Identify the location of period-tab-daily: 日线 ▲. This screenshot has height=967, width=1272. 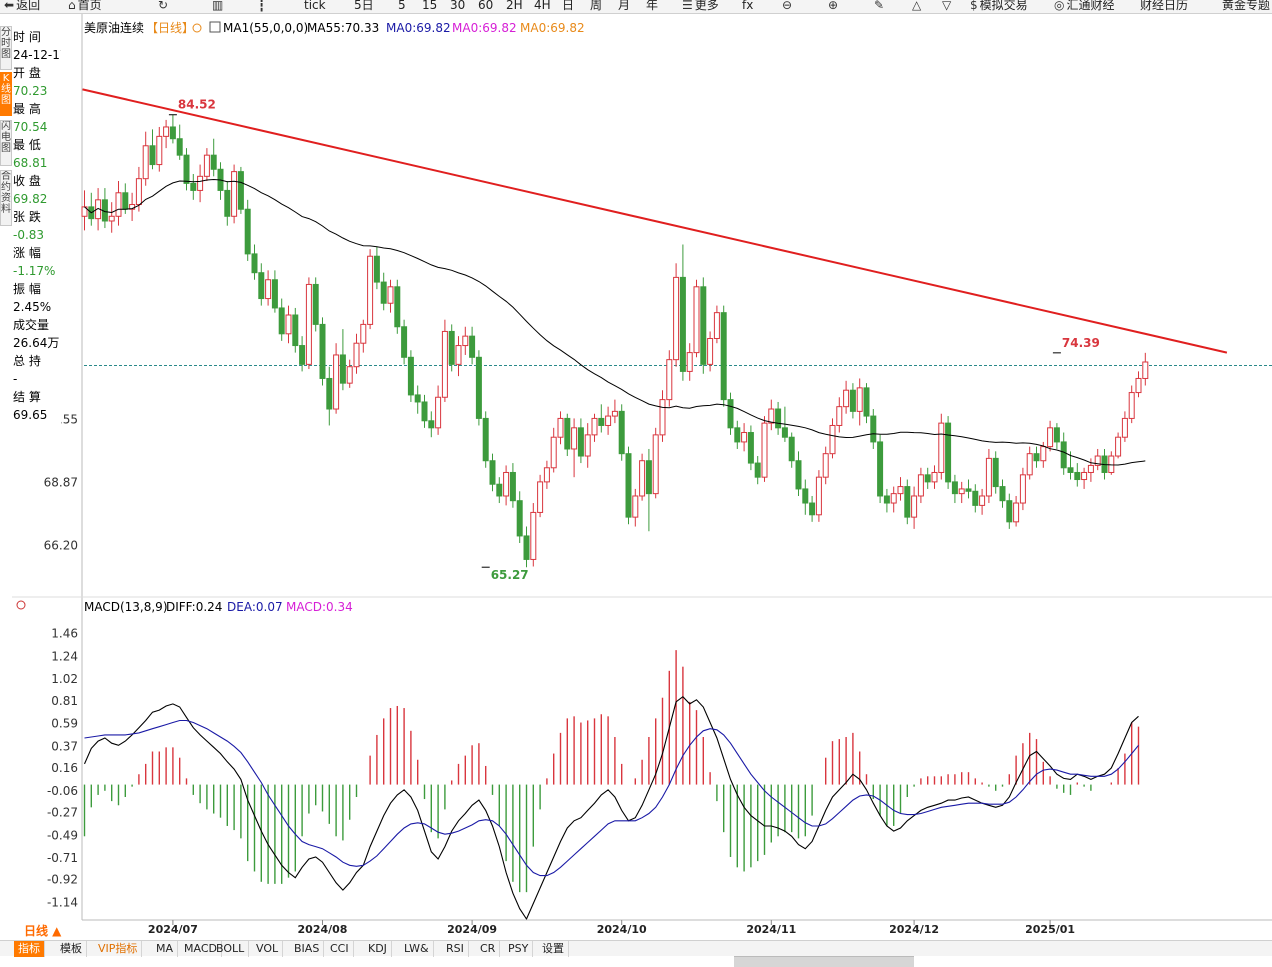
(43, 931).